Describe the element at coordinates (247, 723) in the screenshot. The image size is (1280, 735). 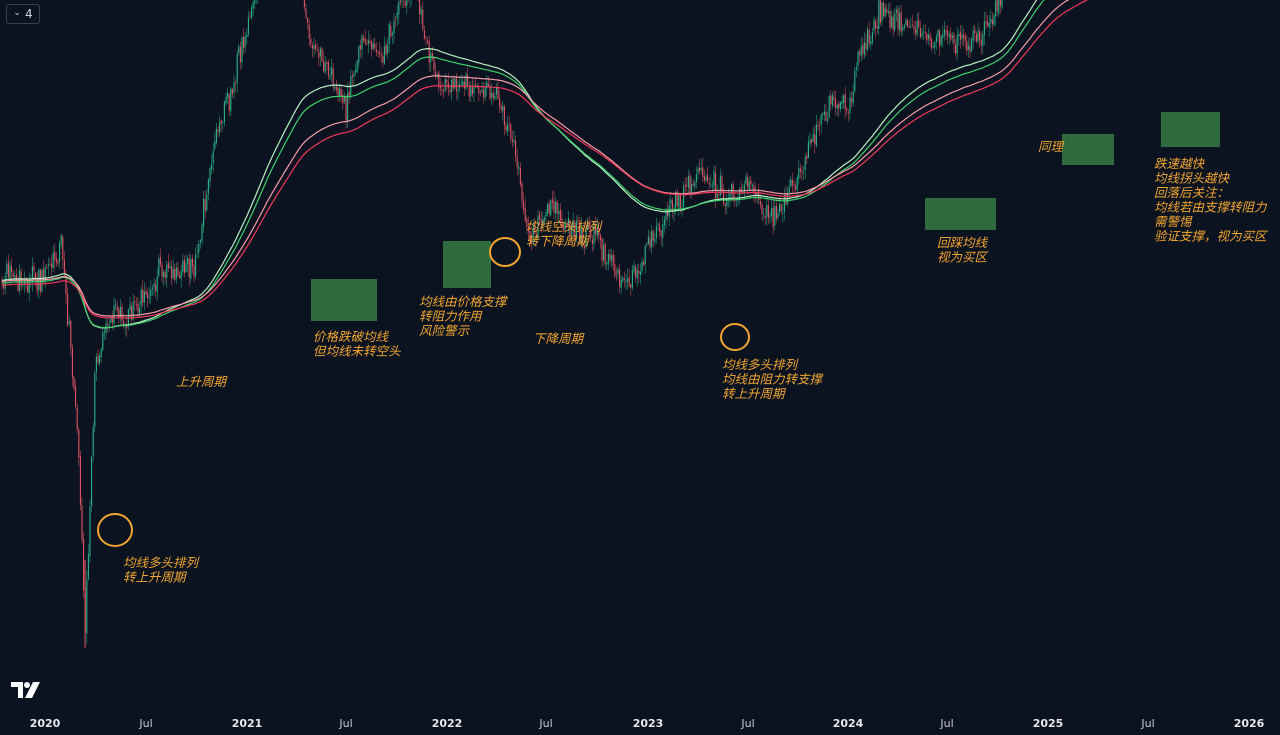
I see `x-axis-tick-label: 2021` at that location.